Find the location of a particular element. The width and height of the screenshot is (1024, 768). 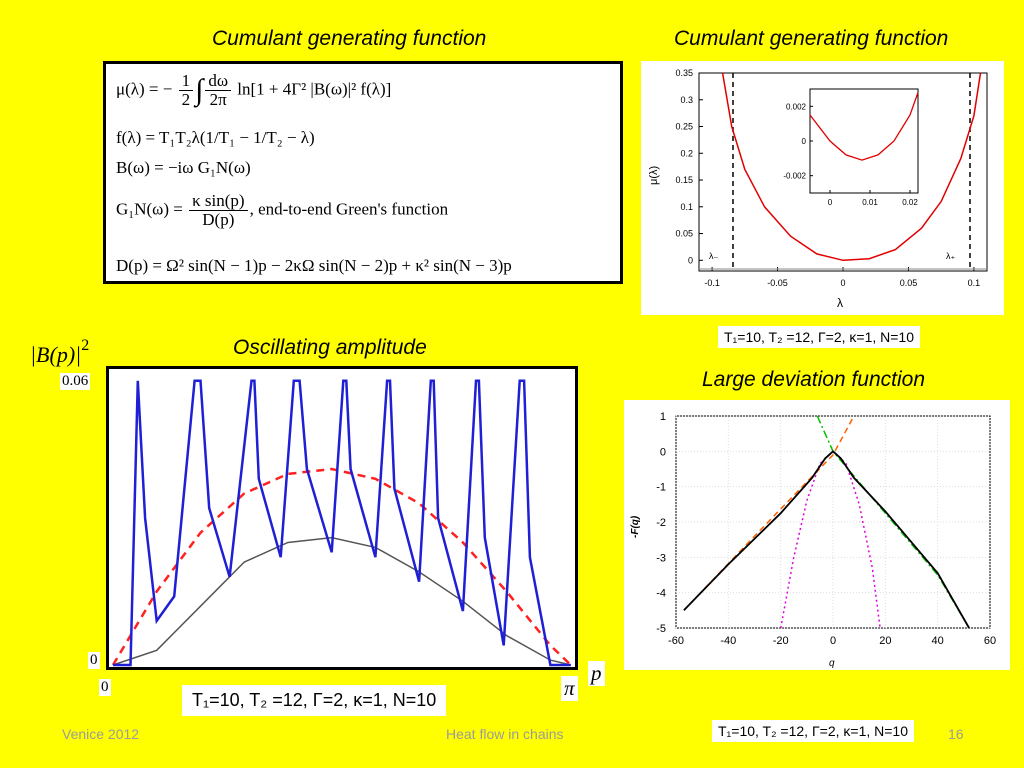

osc-red-dashed-curve is located at coordinates (341, 566).